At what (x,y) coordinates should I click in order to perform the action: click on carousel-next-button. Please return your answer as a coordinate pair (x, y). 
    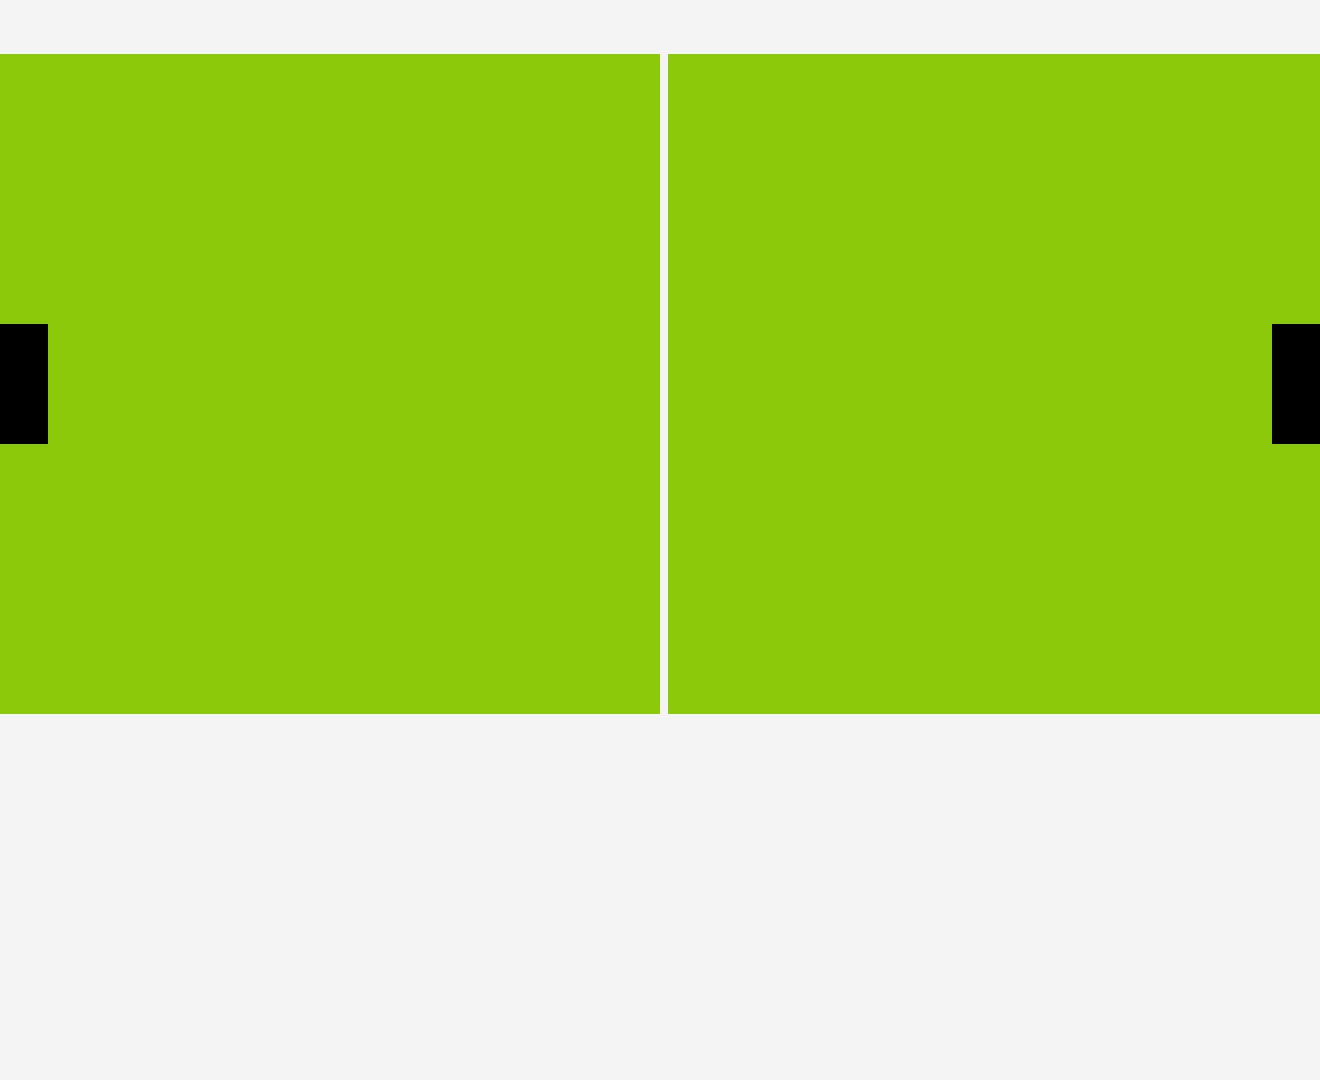
    Looking at the image, I should click on (1296, 384).